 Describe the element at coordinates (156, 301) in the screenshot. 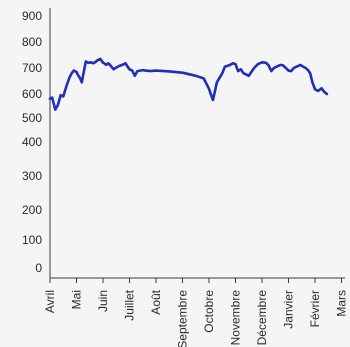

I see `x-tick-label: Août` at that location.